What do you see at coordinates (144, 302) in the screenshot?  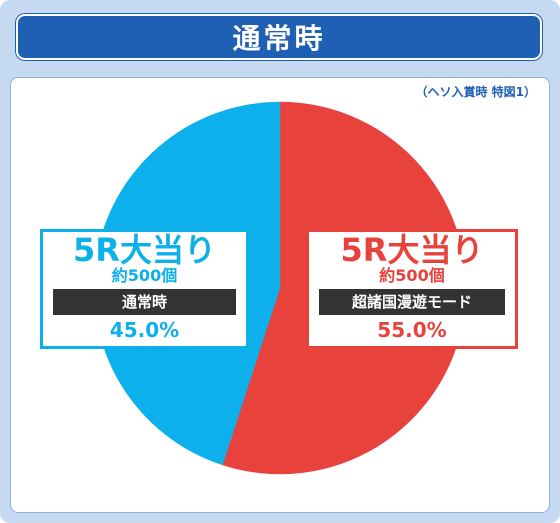 I see `slice-label-mode: 通常時` at bounding box center [144, 302].